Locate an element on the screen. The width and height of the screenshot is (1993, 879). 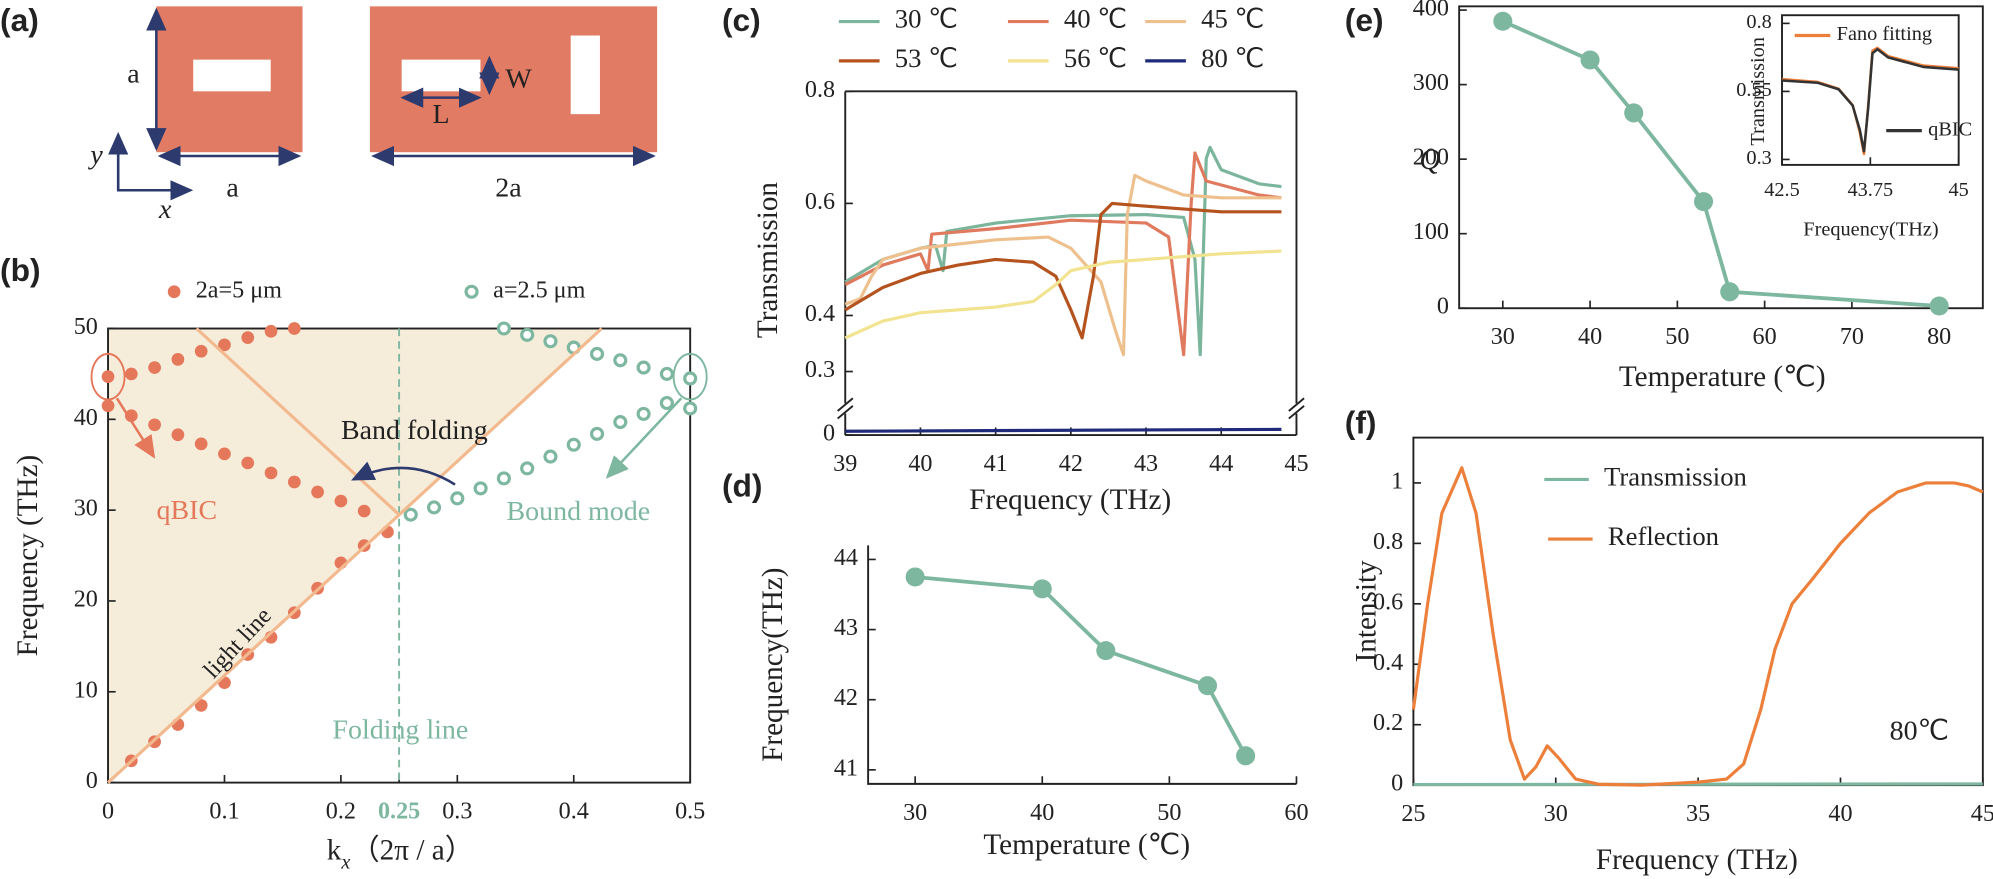
y-tick-label: 200 is located at coordinates (1431, 158).